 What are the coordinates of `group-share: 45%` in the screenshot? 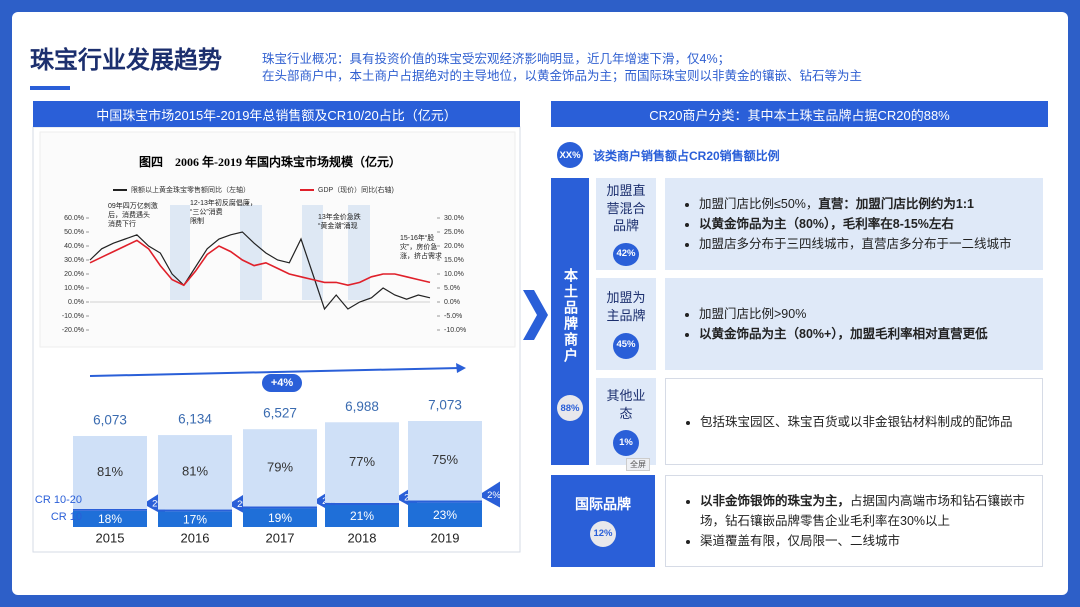 It's located at (626, 345).